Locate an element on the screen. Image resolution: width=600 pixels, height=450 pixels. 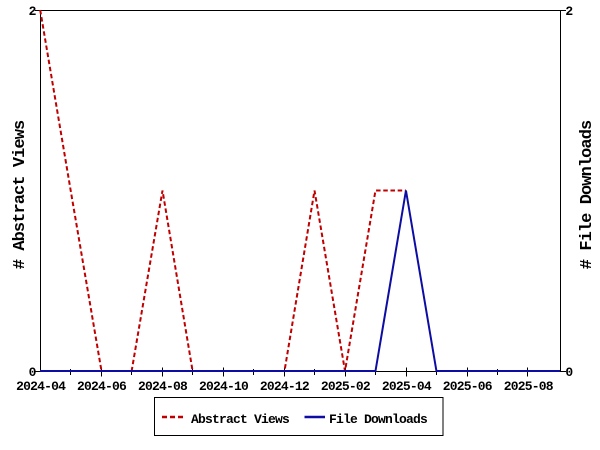
svg-text: 2024-04 is located at coordinates (41, 386).